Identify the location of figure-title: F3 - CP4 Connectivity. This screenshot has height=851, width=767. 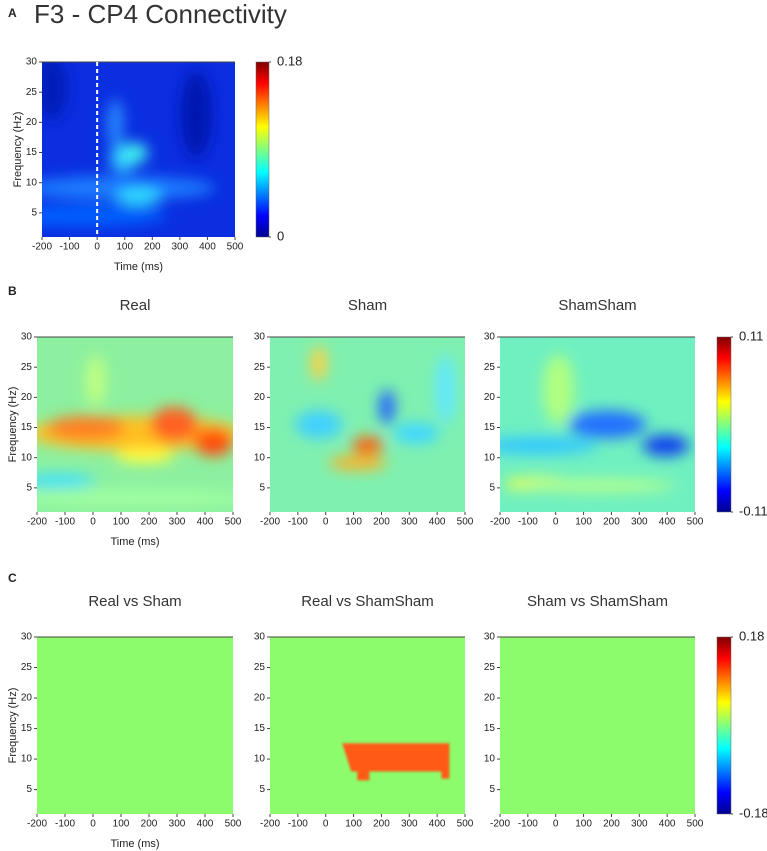
(160, 14).